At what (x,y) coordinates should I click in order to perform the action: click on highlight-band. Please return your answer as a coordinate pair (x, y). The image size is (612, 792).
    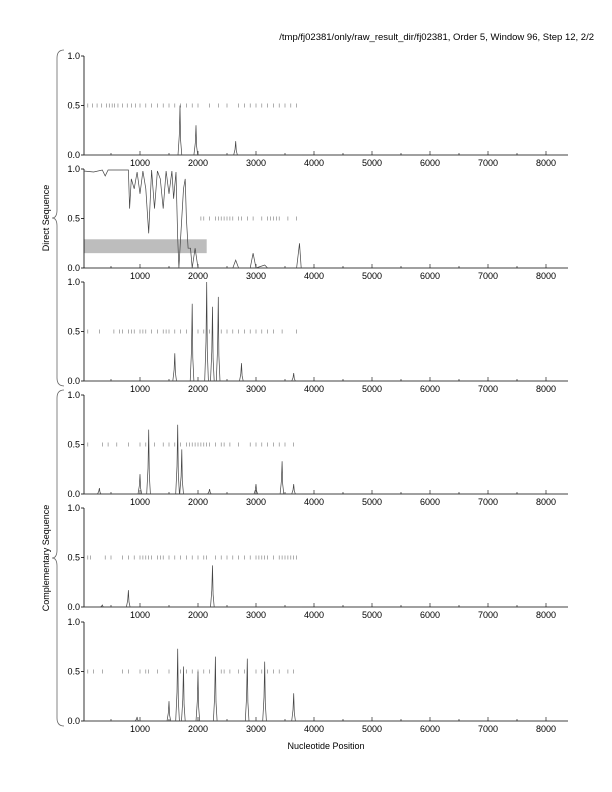
    Looking at the image, I should click on (145, 246).